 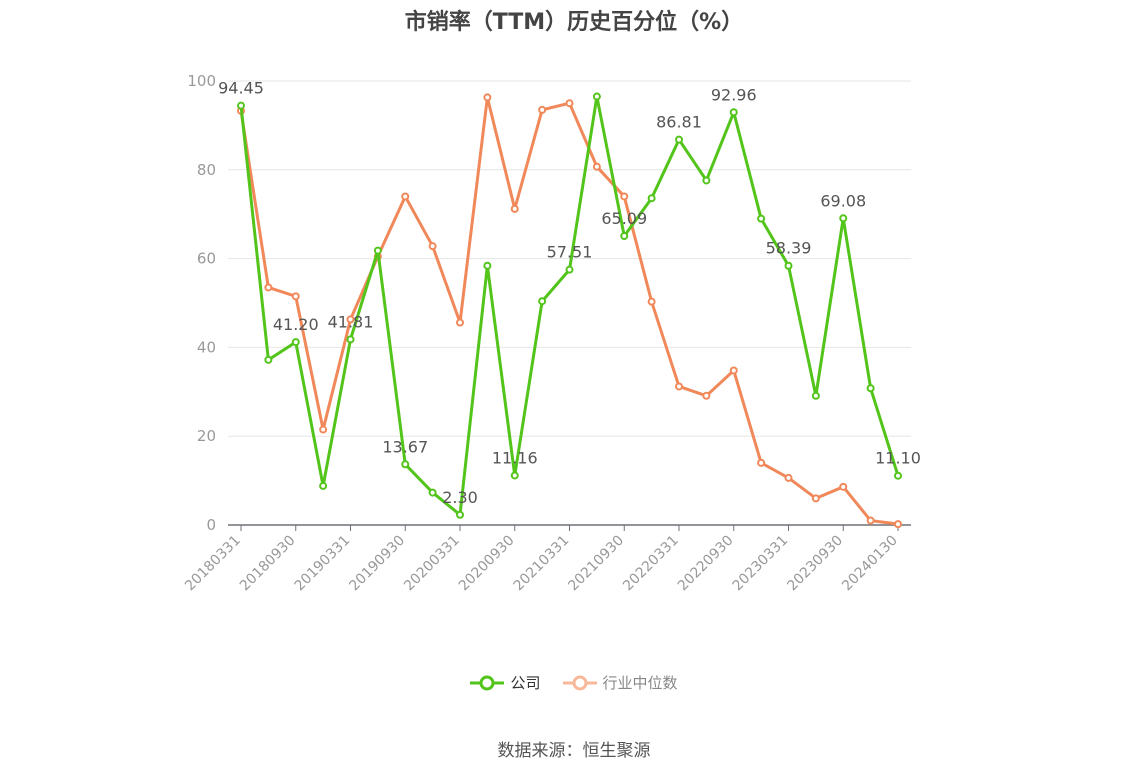 What do you see at coordinates (843, 200) in the screenshot?
I see `data-label-20230930: 69.08` at bounding box center [843, 200].